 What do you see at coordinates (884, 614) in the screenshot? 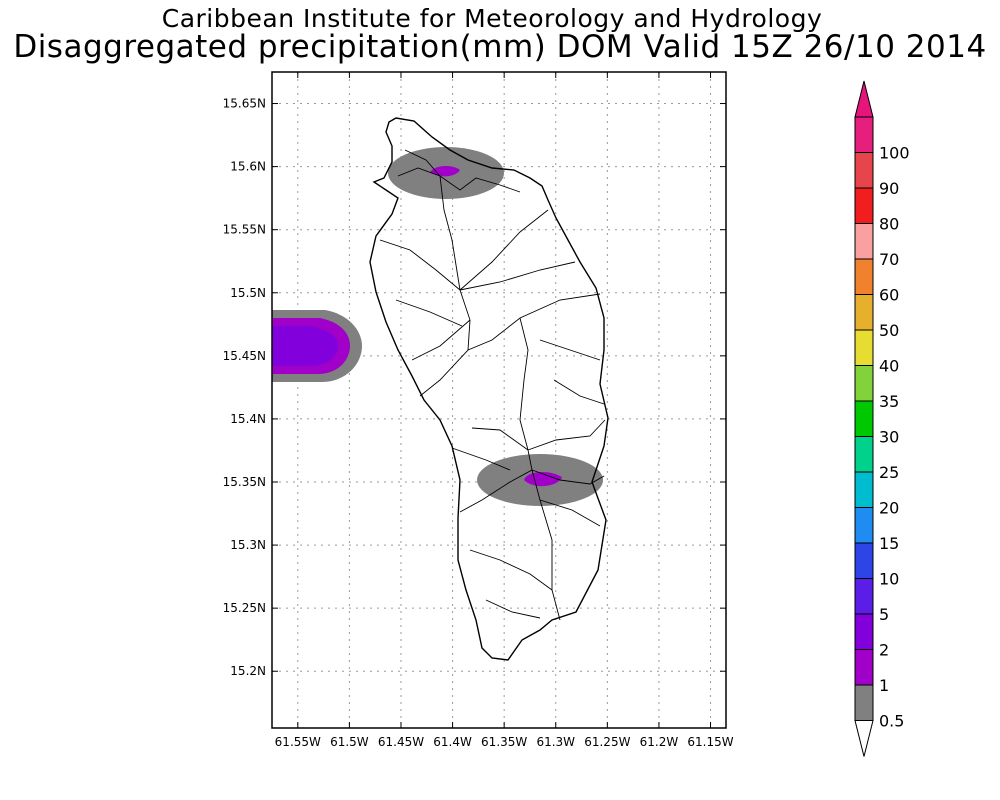
I see `colorbar-label: 5` at bounding box center [884, 614].